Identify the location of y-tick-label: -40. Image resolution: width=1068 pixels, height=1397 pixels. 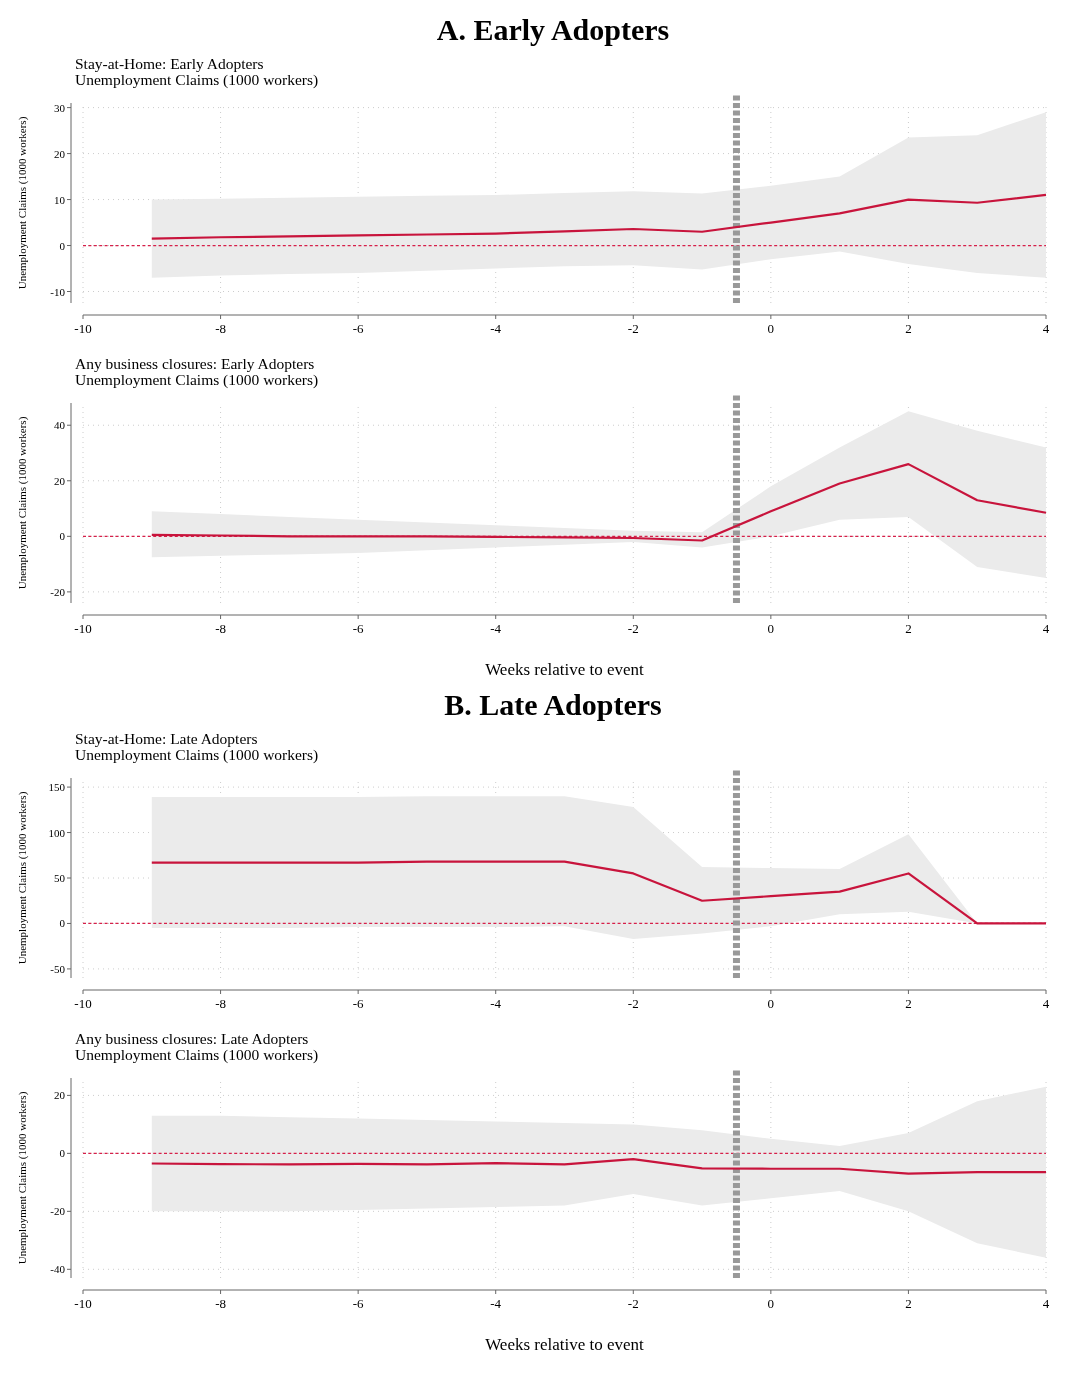
(58, 1269).